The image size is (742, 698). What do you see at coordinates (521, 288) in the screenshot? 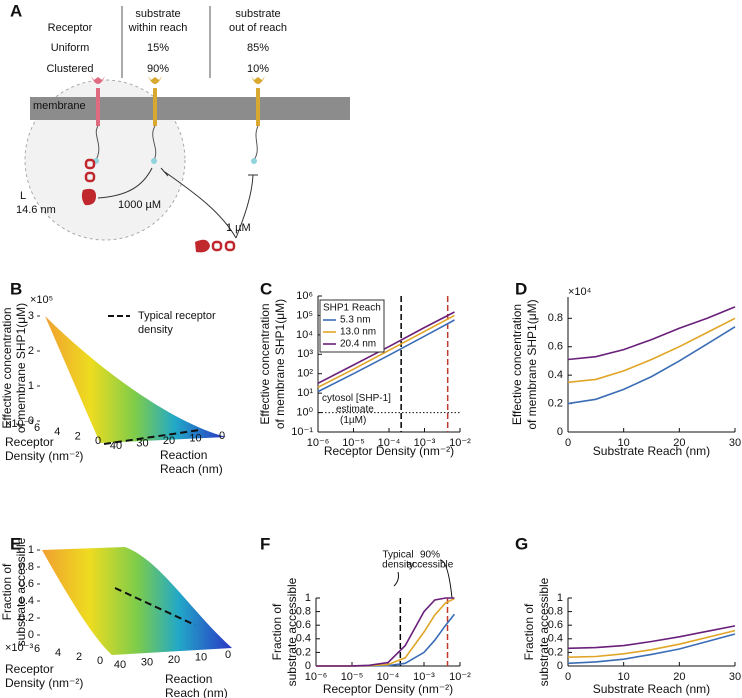
I see `panel-label: D` at bounding box center [521, 288].